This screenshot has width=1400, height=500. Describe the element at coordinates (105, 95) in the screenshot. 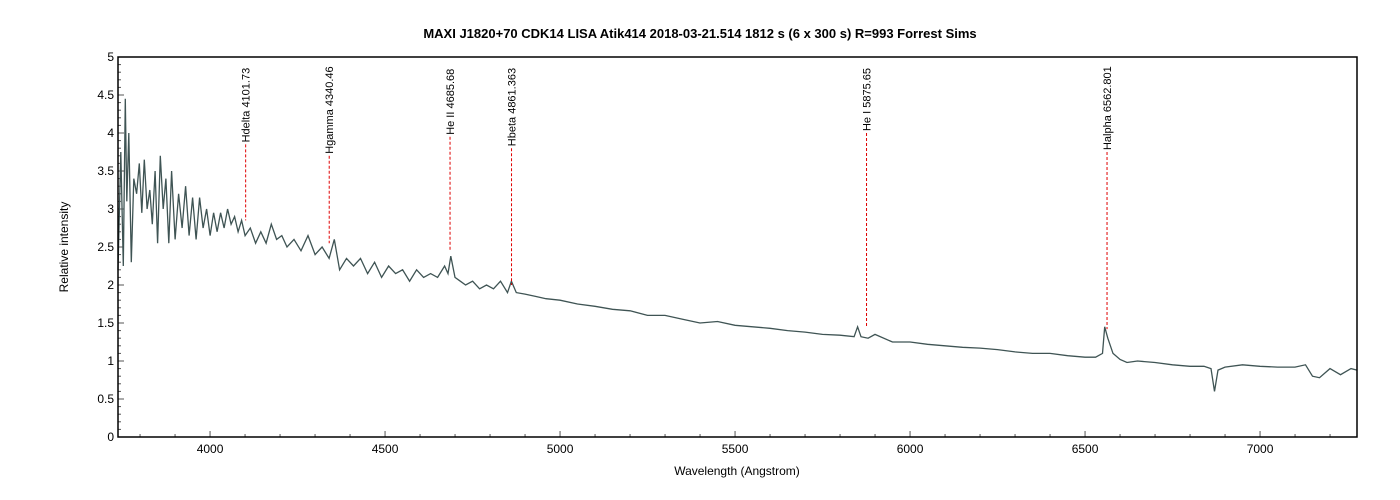

I see `y-tick-label: 4.5` at that location.